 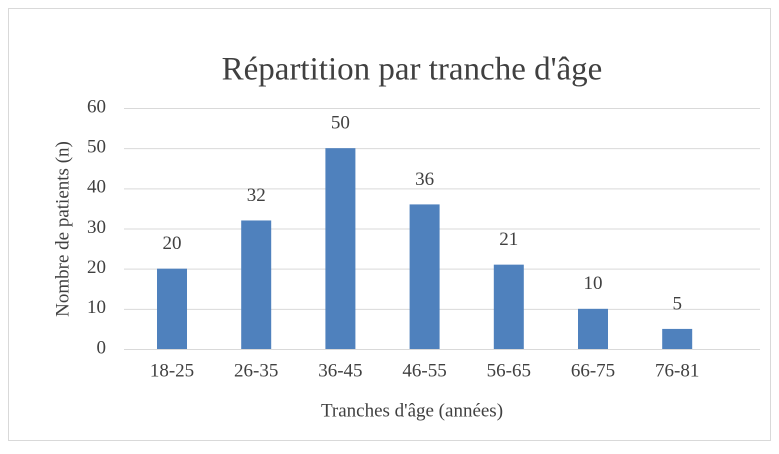 What do you see at coordinates (677, 303) in the screenshot?
I see `data-label: 5` at bounding box center [677, 303].